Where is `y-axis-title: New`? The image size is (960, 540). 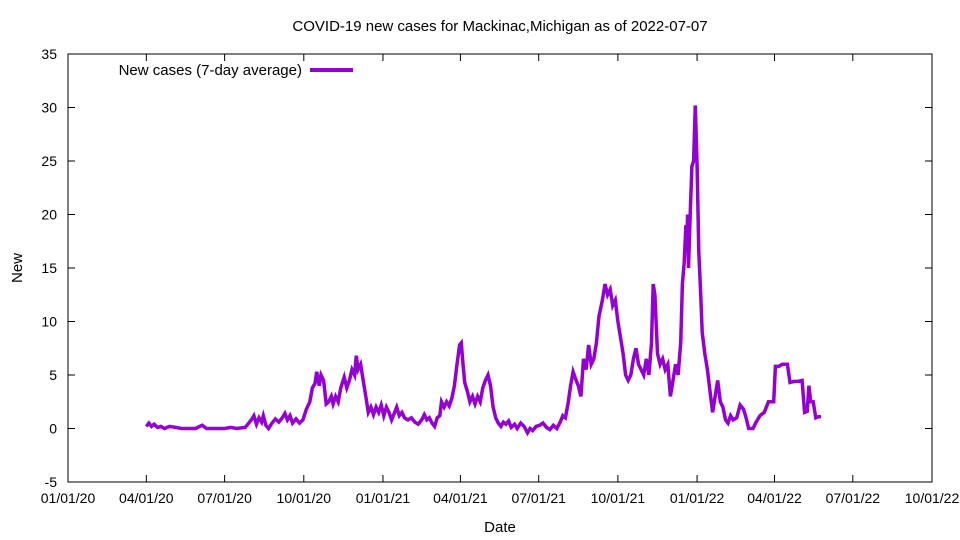
y-axis-title: New is located at coordinates (17, 268).